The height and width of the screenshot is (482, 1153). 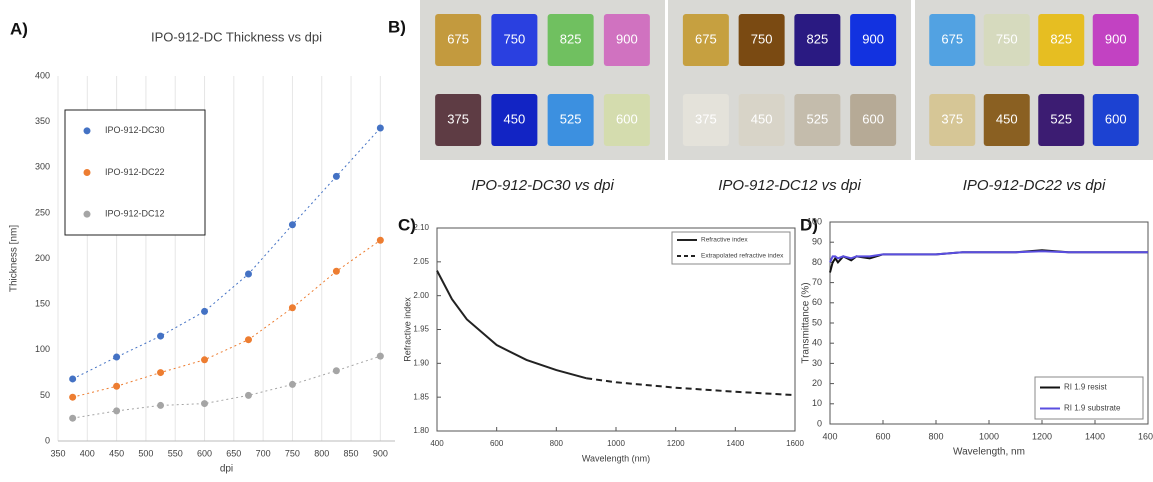 What do you see at coordinates (817, 302) in the screenshot?
I see `y-tick-label: 60` at bounding box center [817, 302].